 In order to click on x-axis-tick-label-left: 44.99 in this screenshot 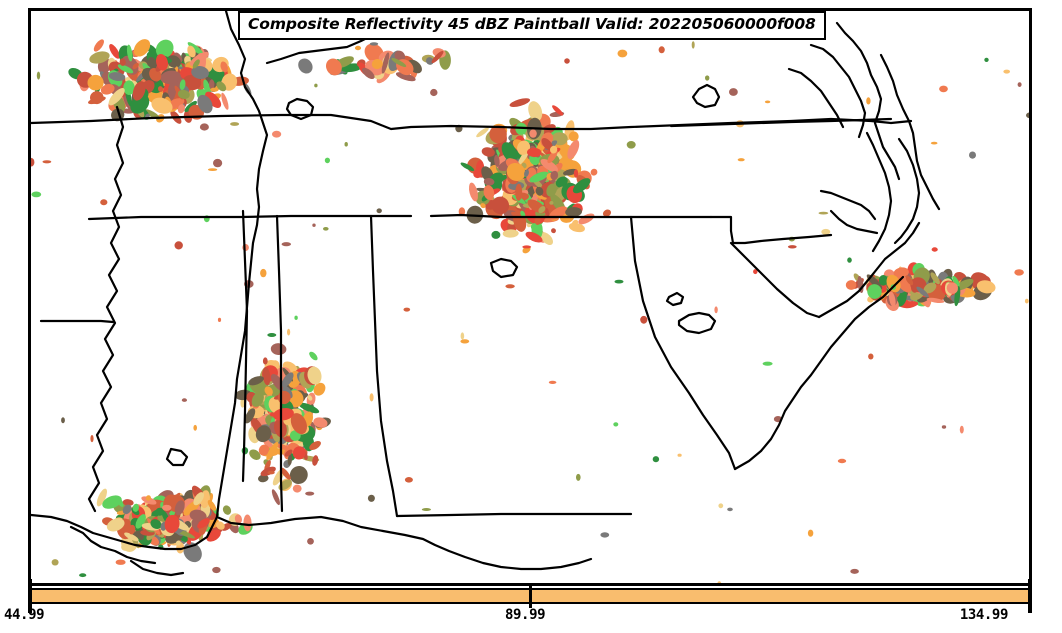, I will do `click(24, 615)`.